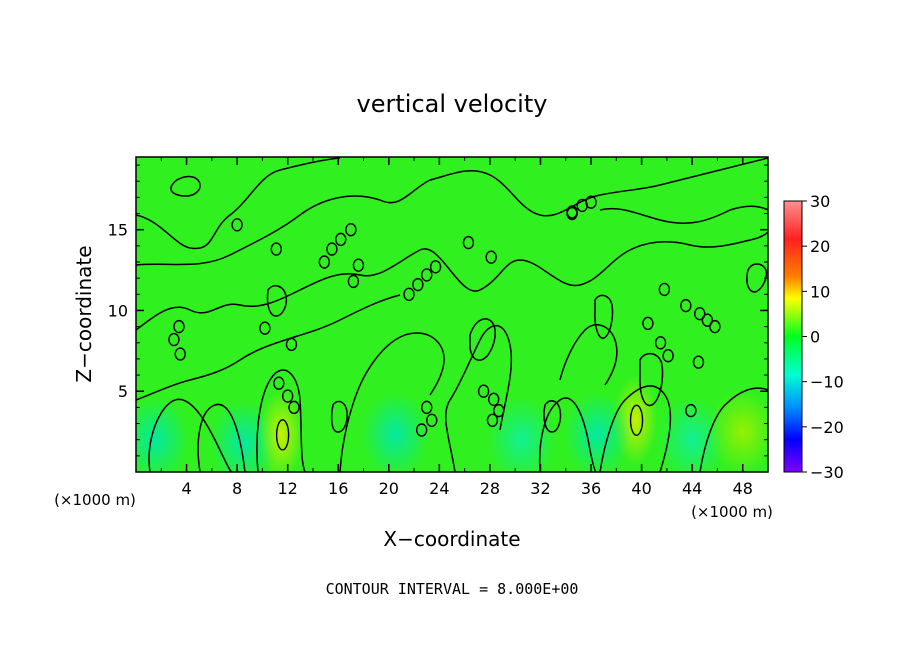  Describe the element at coordinates (827, 382) in the screenshot. I see `colorbar-tick-label: −10` at that location.